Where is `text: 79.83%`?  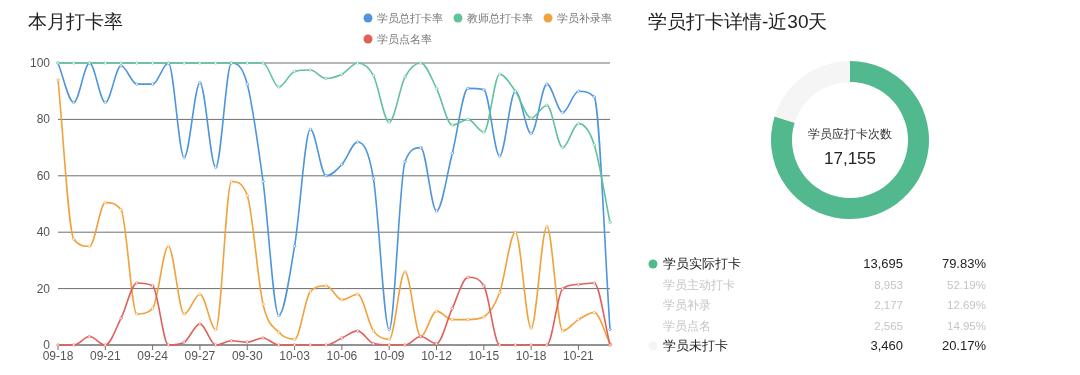 text: 79.83% is located at coordinates (964, 263).